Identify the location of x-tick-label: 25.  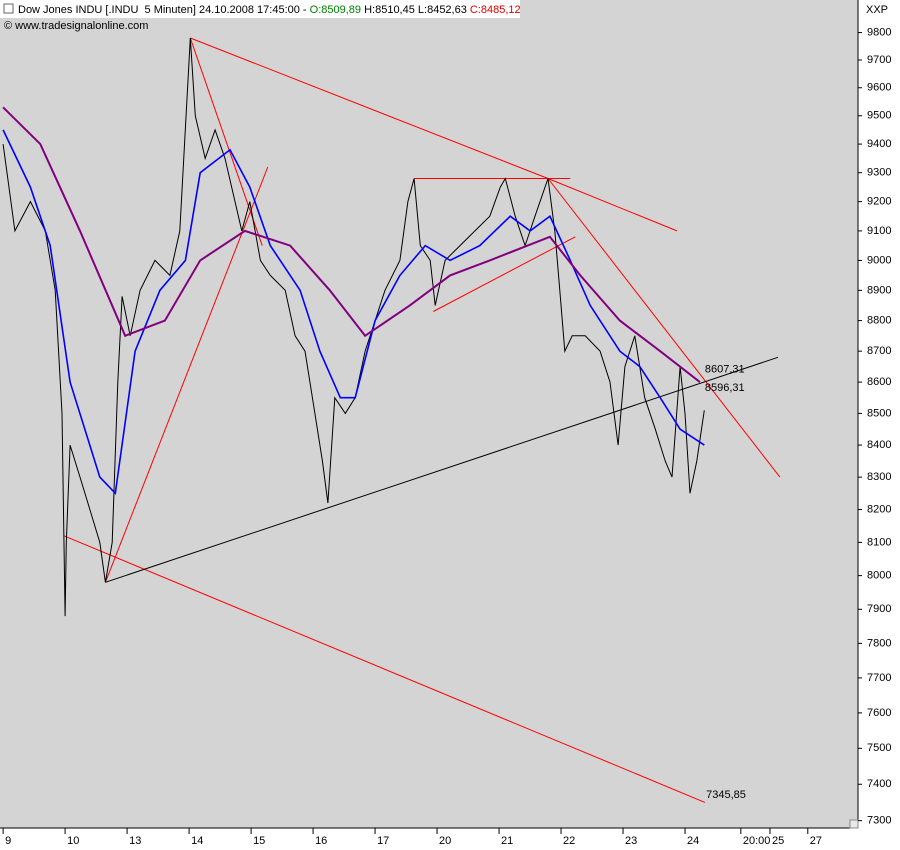
(778, 841).